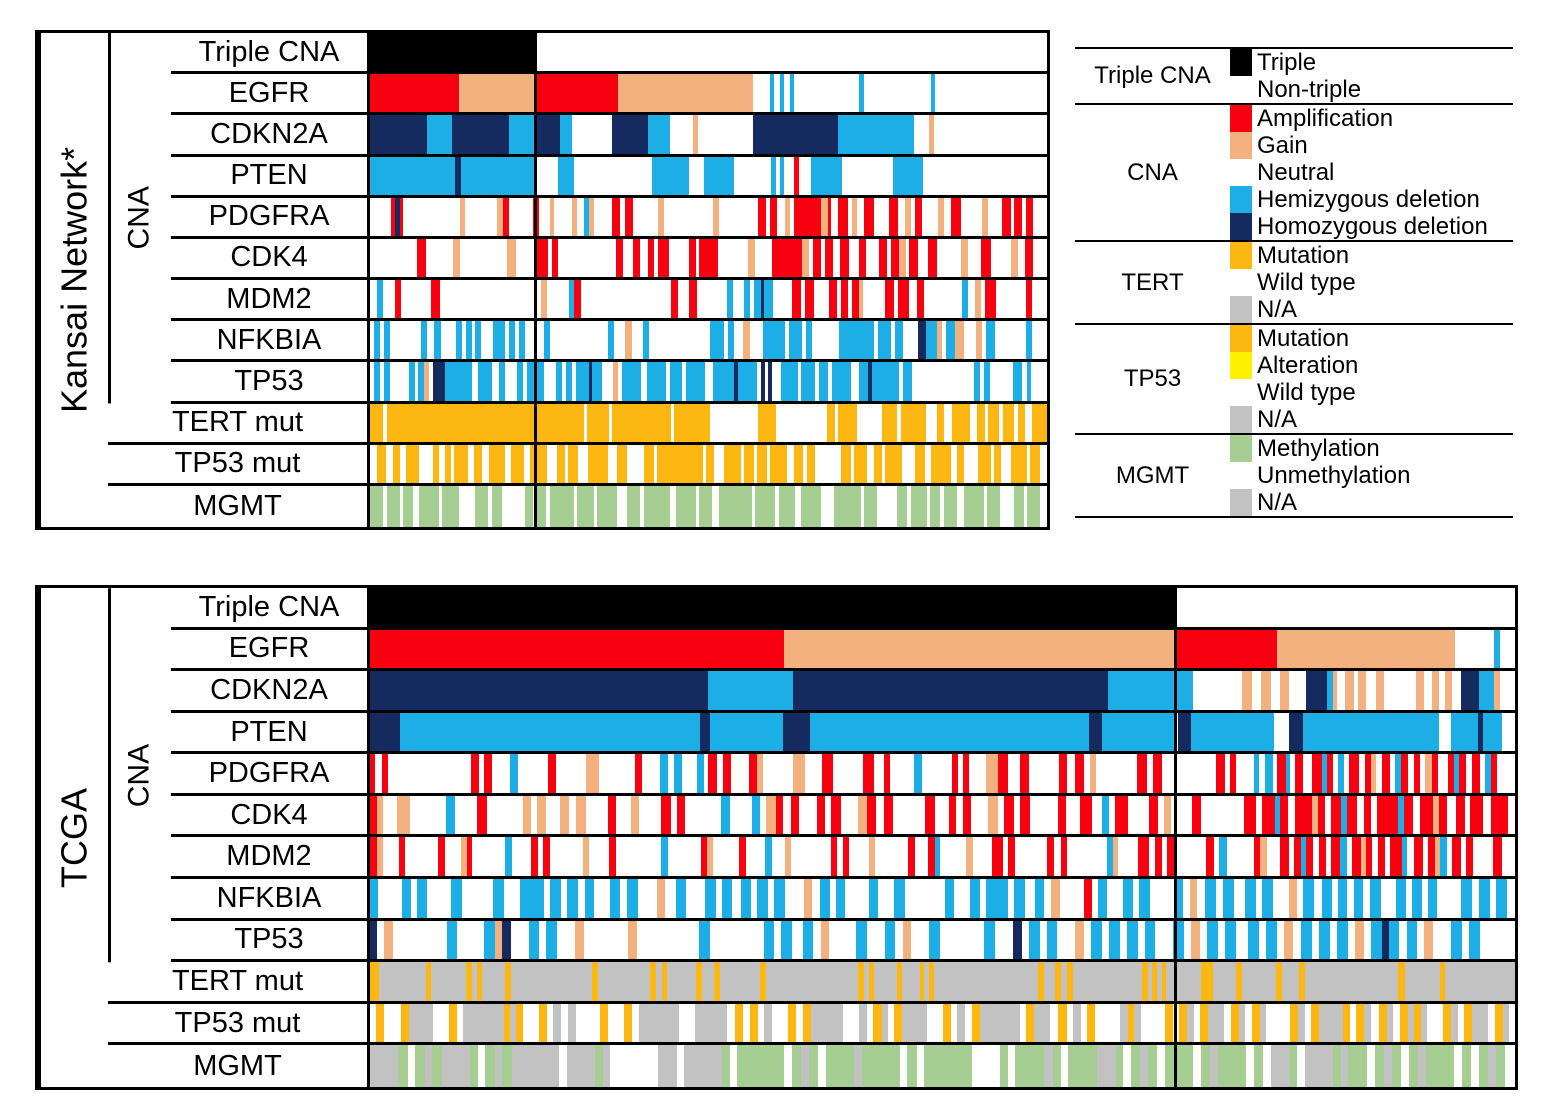 The image size is (1564, 1114). What do you see at coordinates (535, 175) in the screenshot?
I see `triple-group-divider` at bounding box center [535, 175].